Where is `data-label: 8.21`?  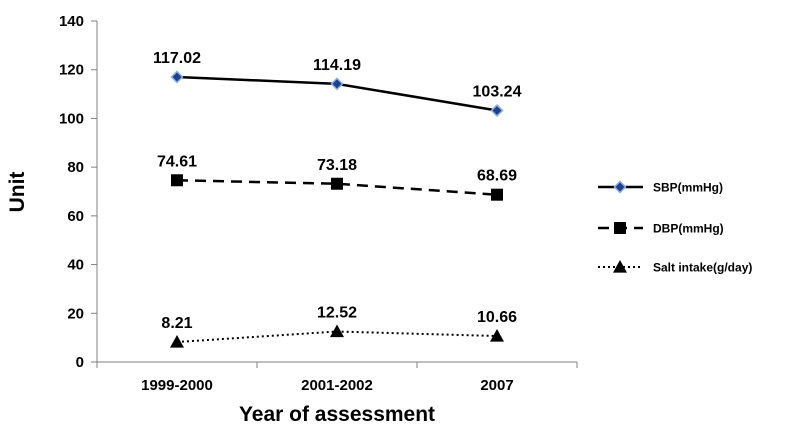
data-label: 8.21 is located at coordinates (176, 323).